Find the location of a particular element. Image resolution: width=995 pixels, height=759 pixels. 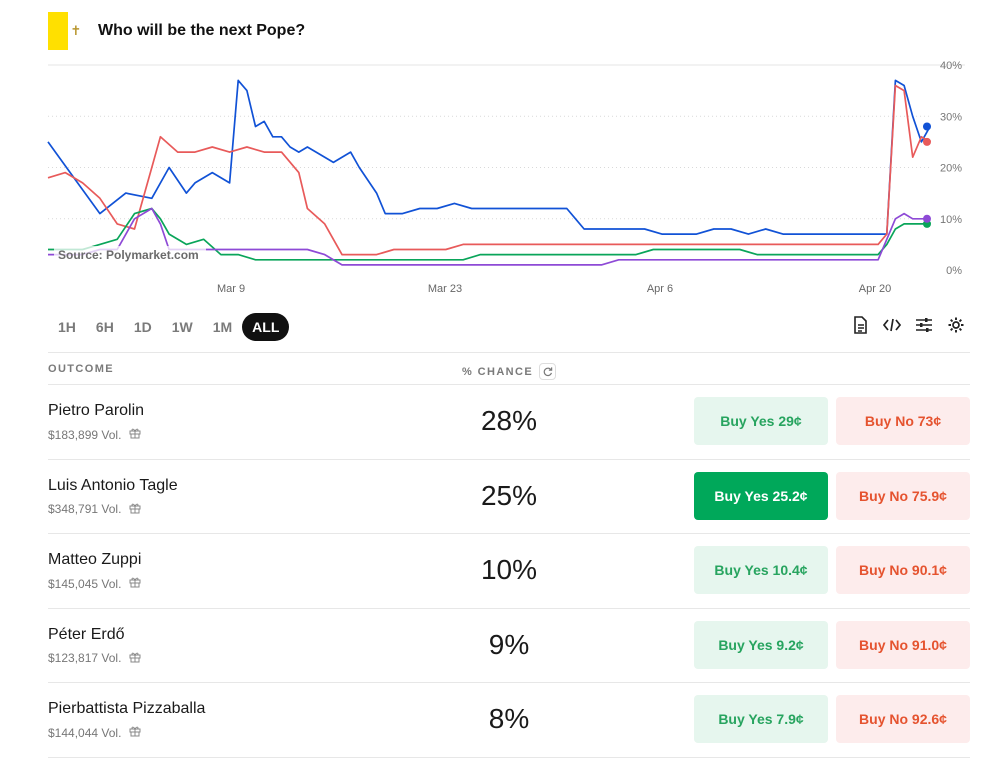

time-range-selector: 1H 6H 1D 1W 1M ALL is located at coordinates (169, 327).